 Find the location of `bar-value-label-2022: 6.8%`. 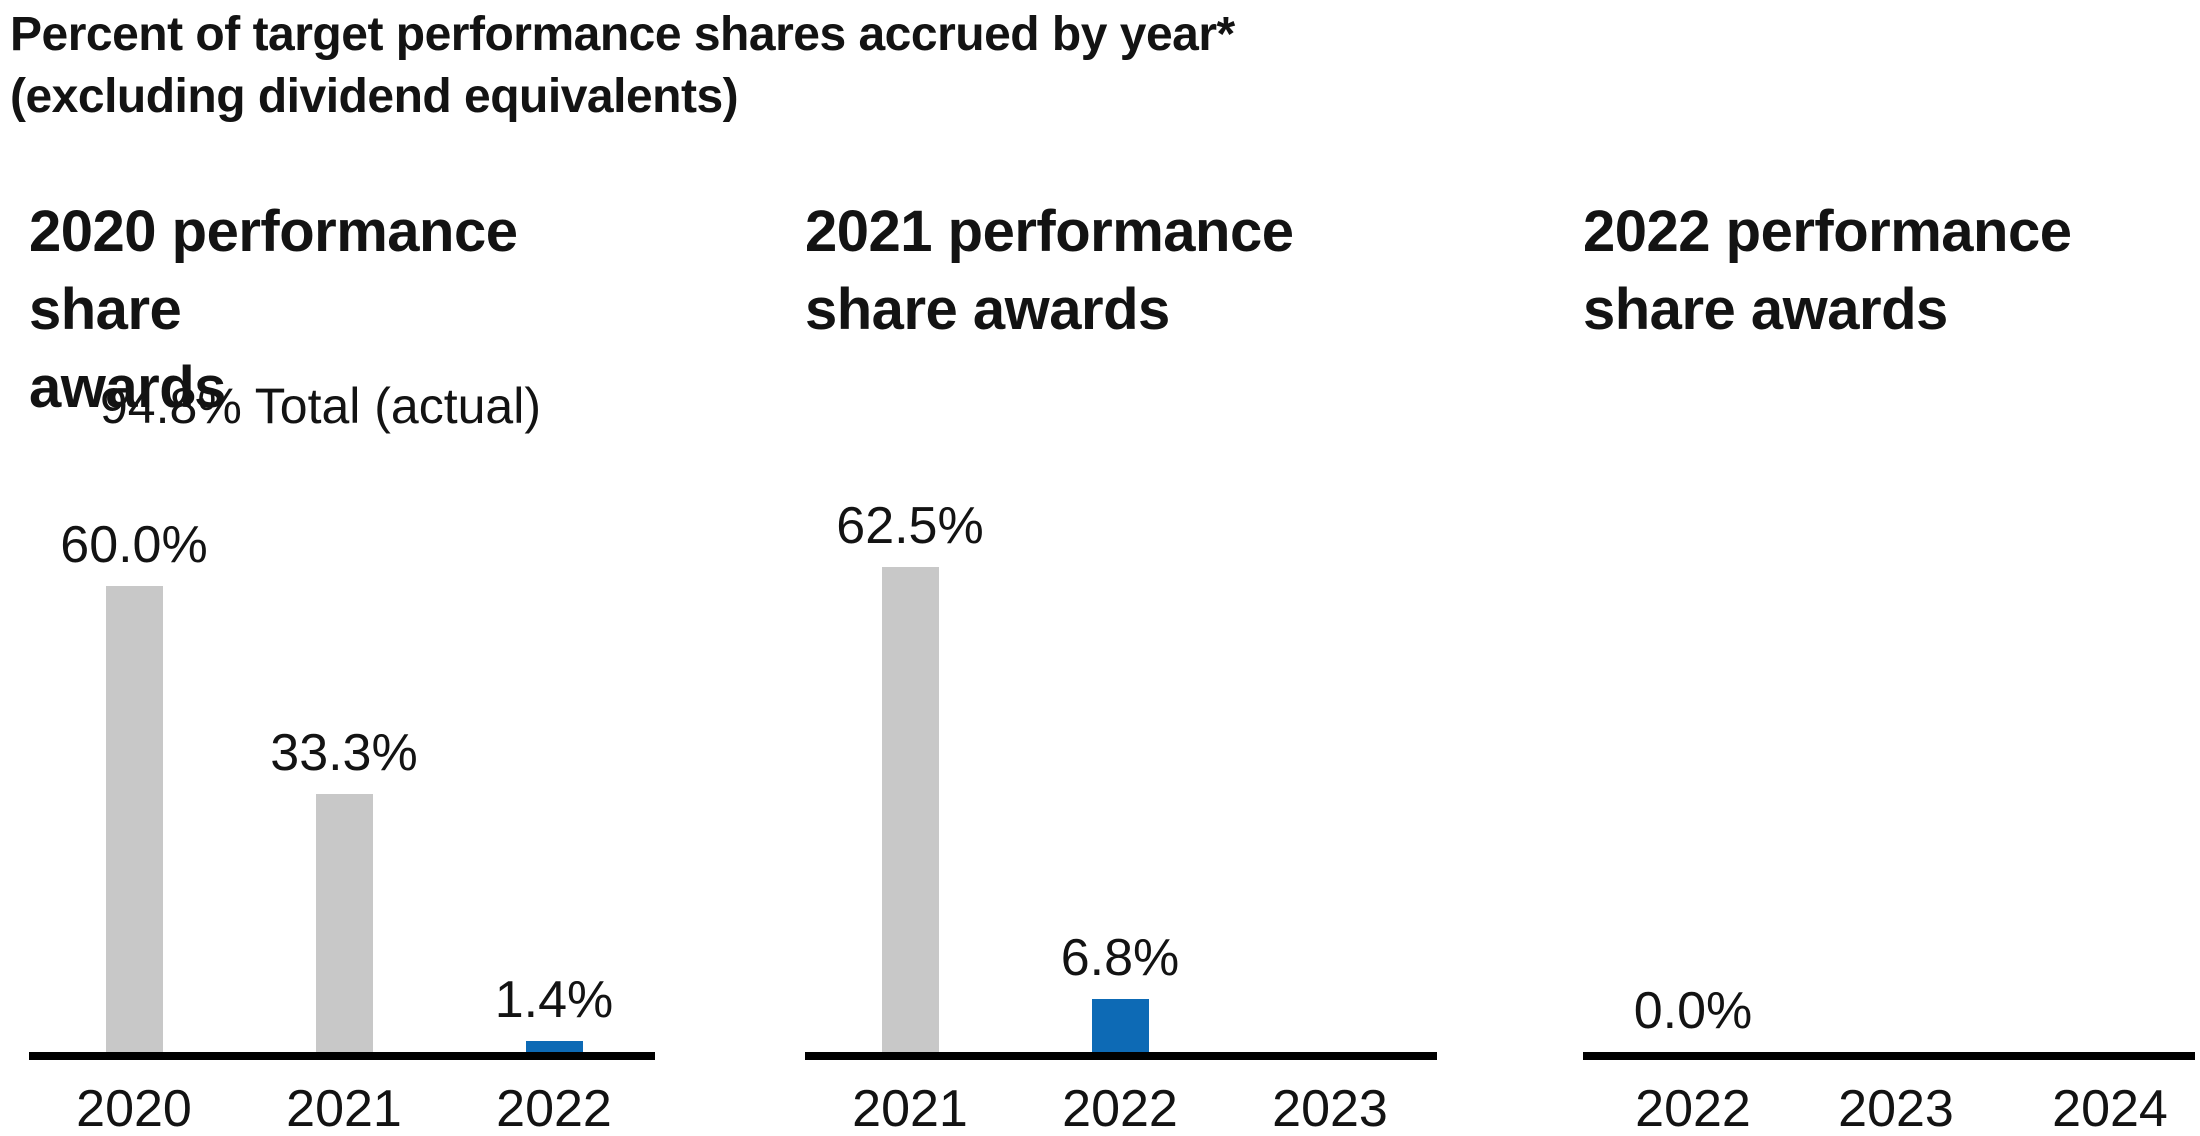

bar-value-label-2022: 6.8% is located at coordinates (1120, 958).